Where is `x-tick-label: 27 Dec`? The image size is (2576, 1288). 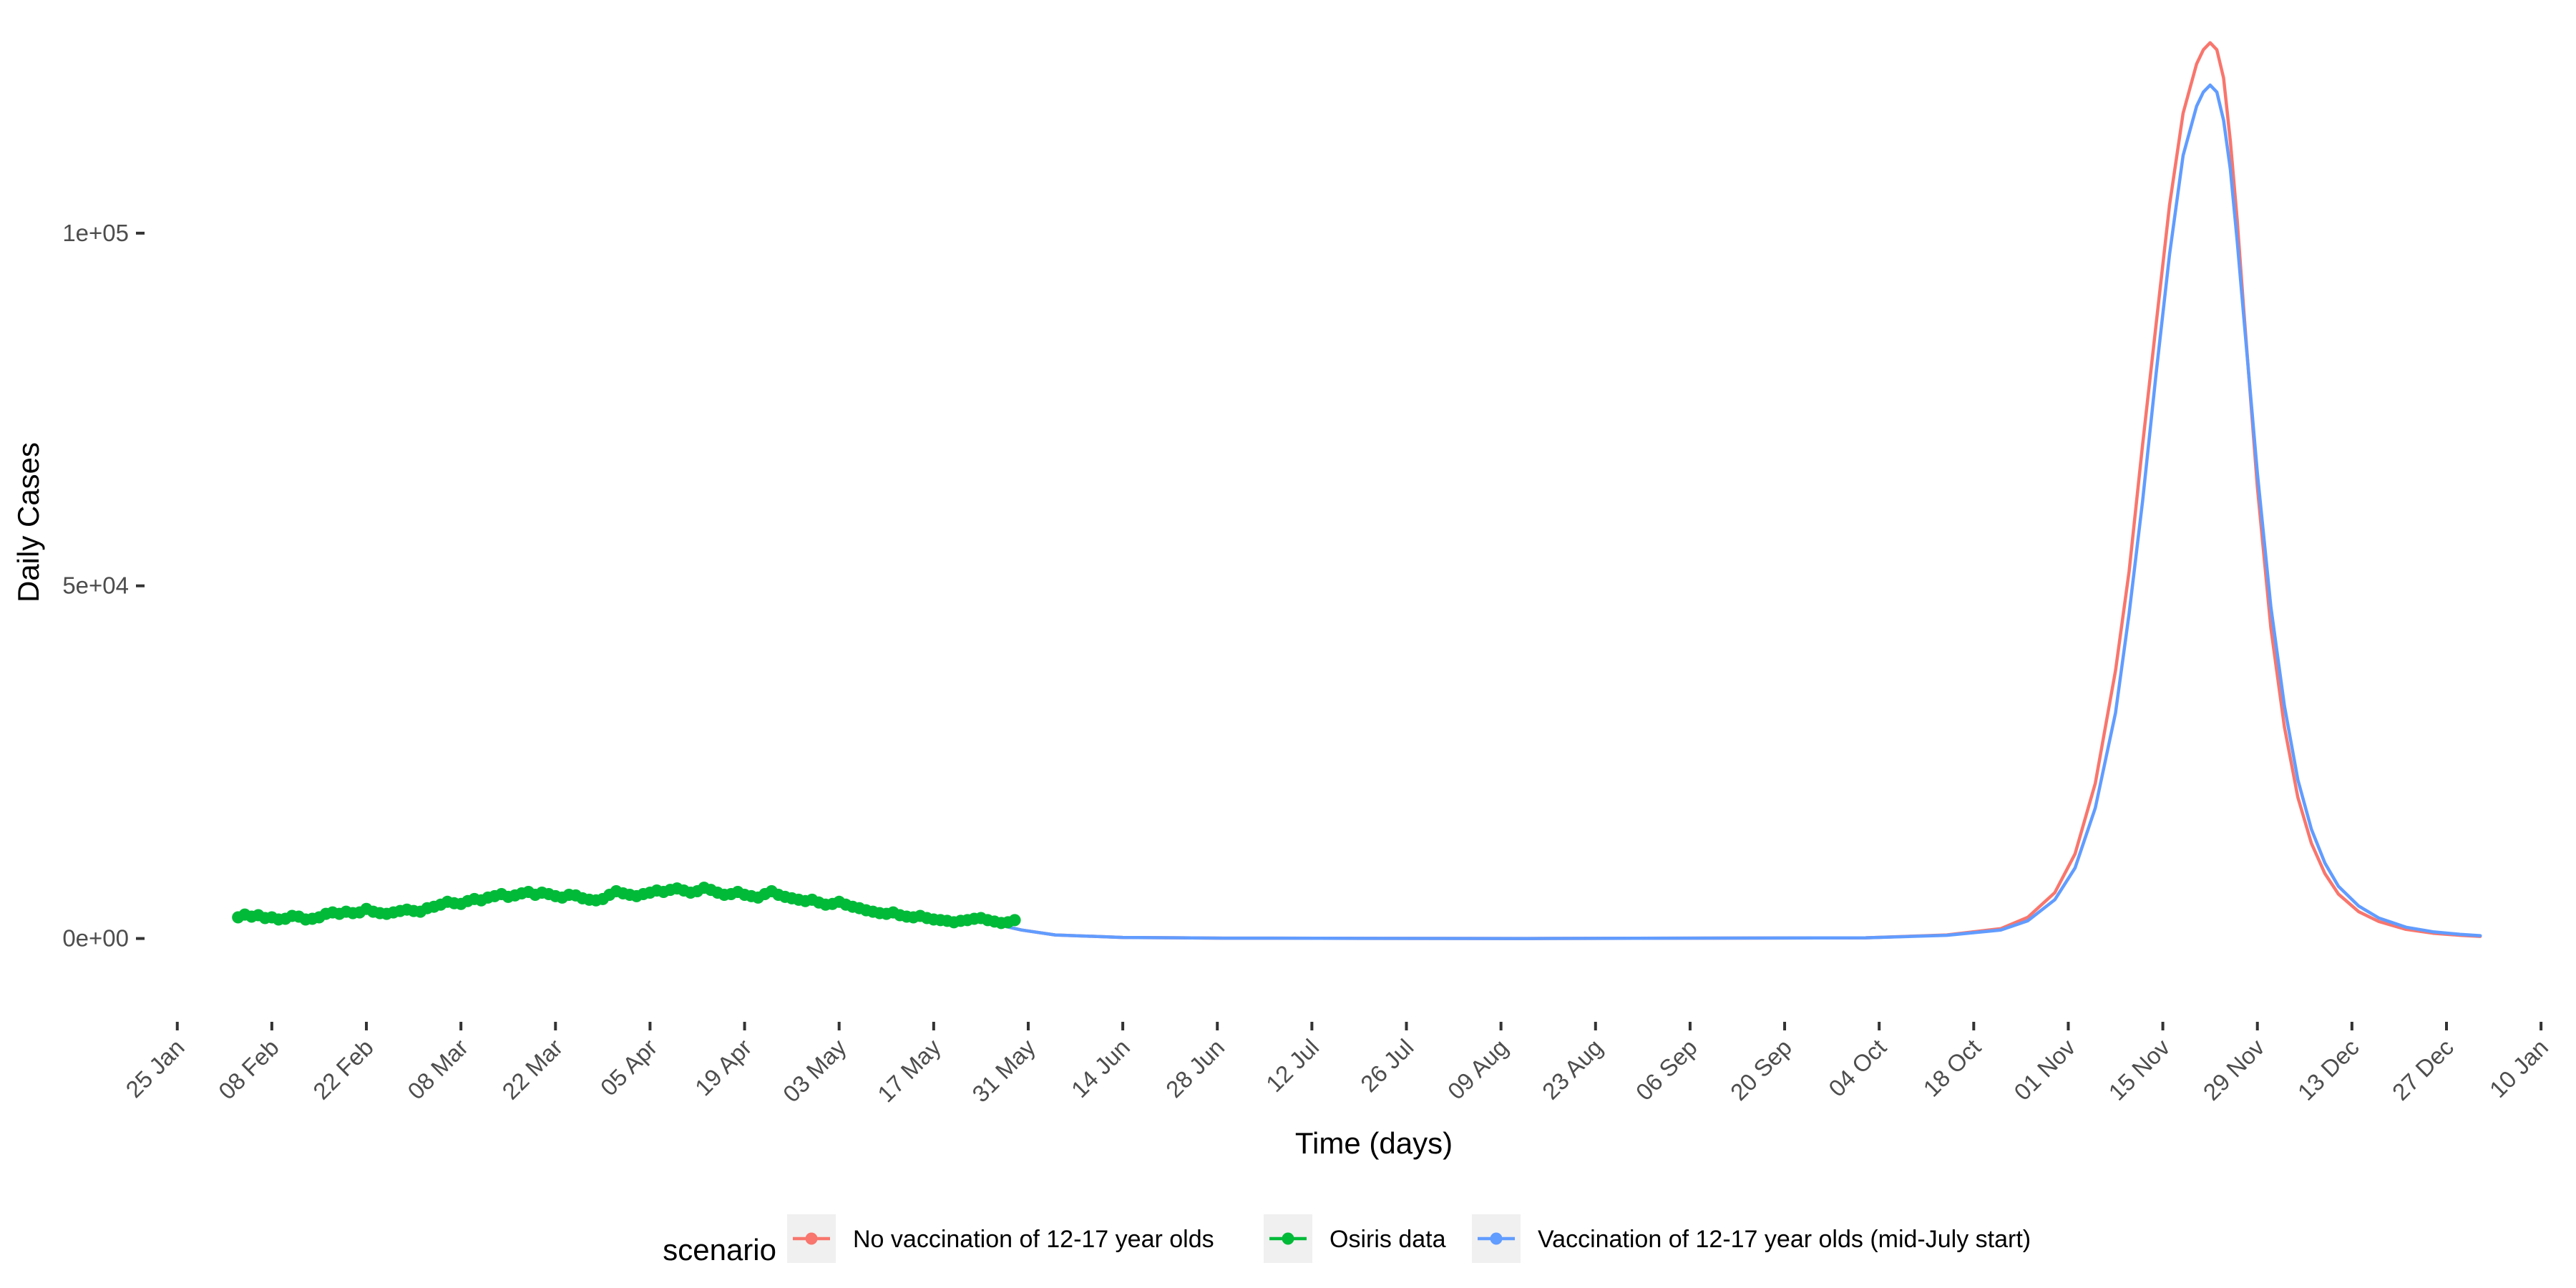
x-tick-label: 27 Dec is located at coordinates (2423, 1070).